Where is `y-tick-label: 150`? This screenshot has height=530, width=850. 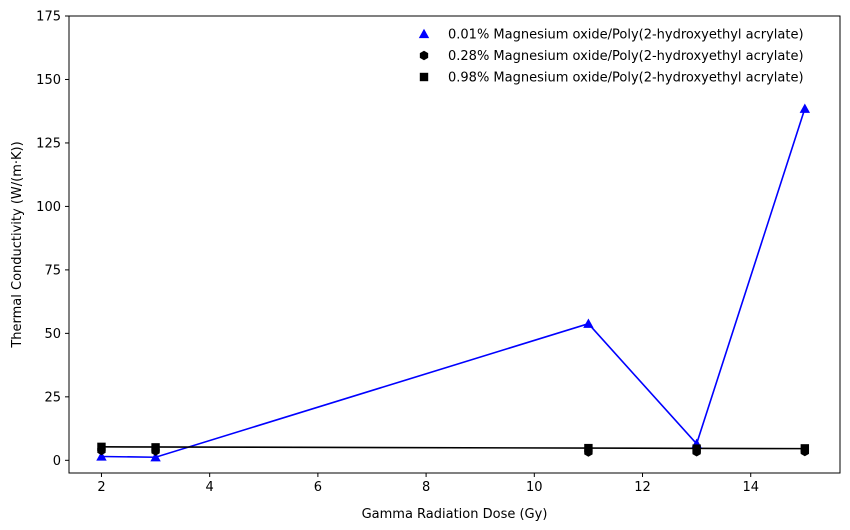 y-tick-label: 150 is located at coordinates (48, 80).